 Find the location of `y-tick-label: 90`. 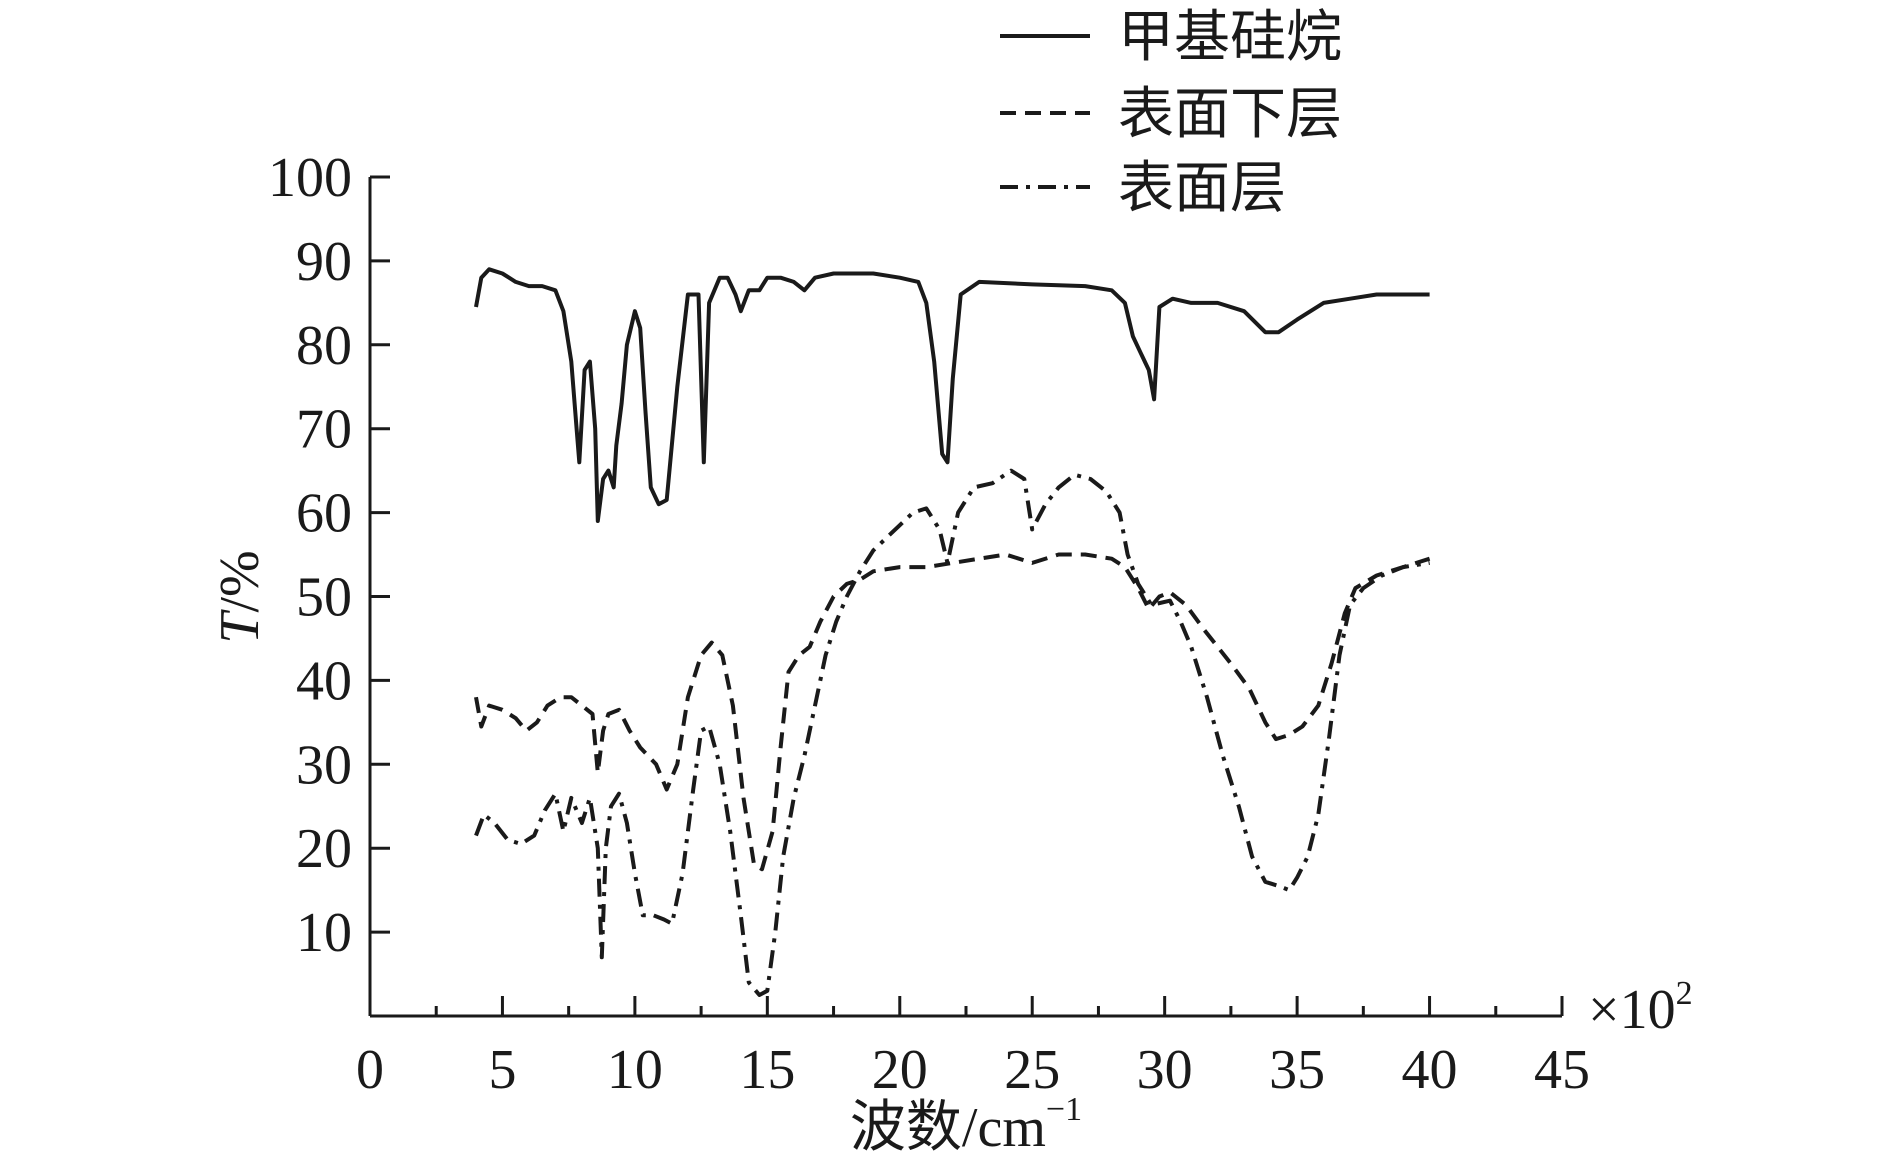

y-tick-label: 90 is located at coordinates (324, 262).